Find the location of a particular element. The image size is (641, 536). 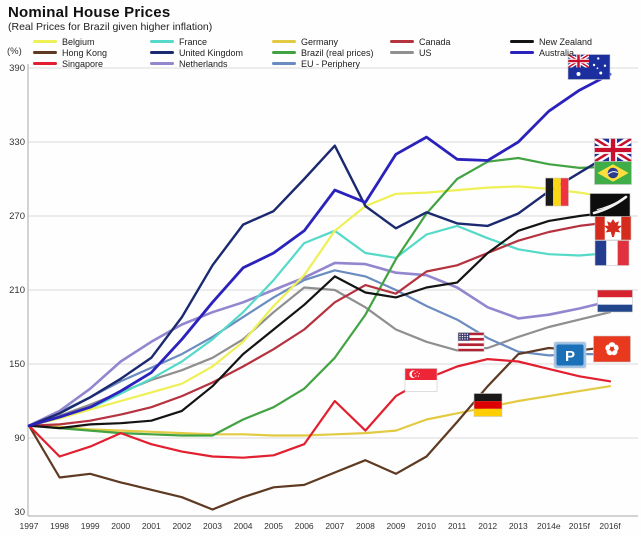

x-tick-label: 2001 is located at coordinates (151, 526).